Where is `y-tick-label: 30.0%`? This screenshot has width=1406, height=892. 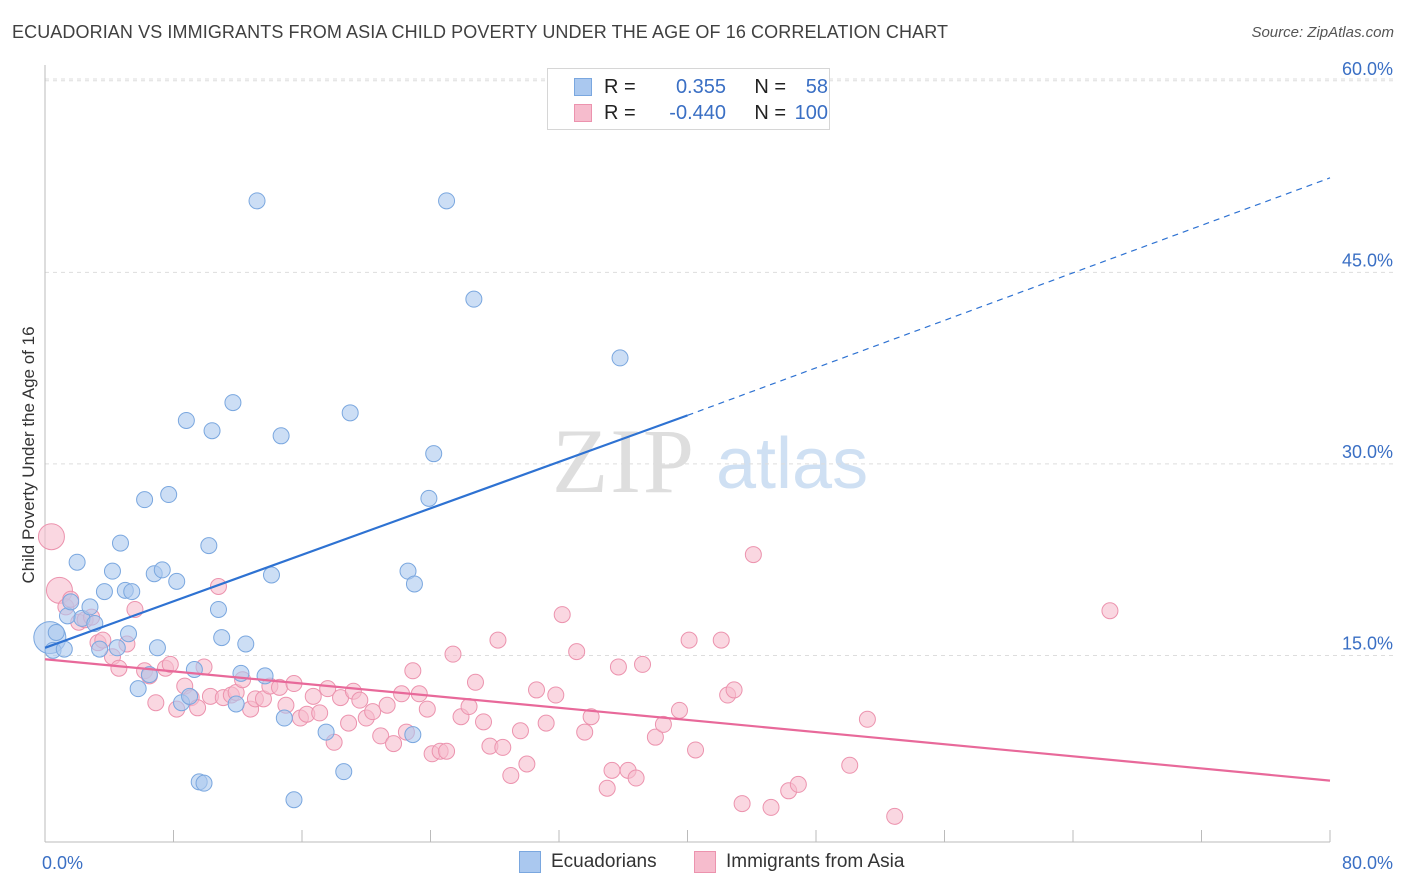 y-tick-label: 30.0% is located at coordinates (1367, 452).